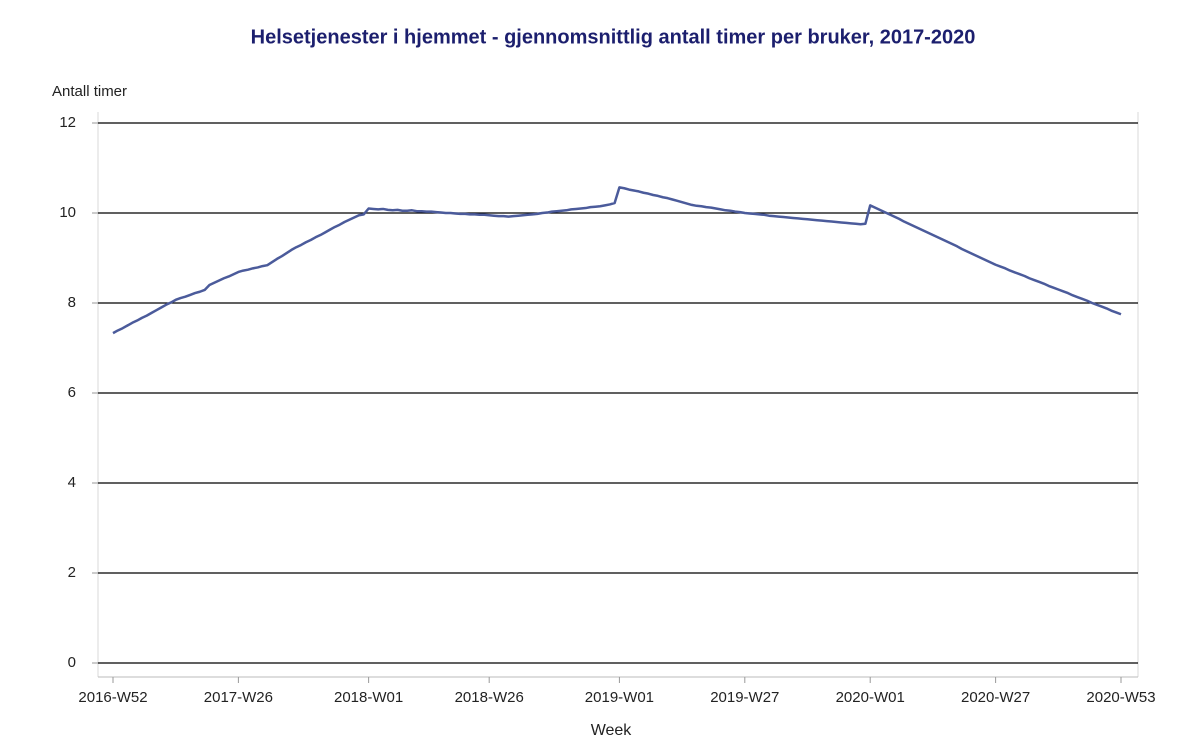 This screenshot has width=1202, height=751. Describe the element at coordinates (72, 302) in the screenshot. I see `y-tick-label: 8` at that location.